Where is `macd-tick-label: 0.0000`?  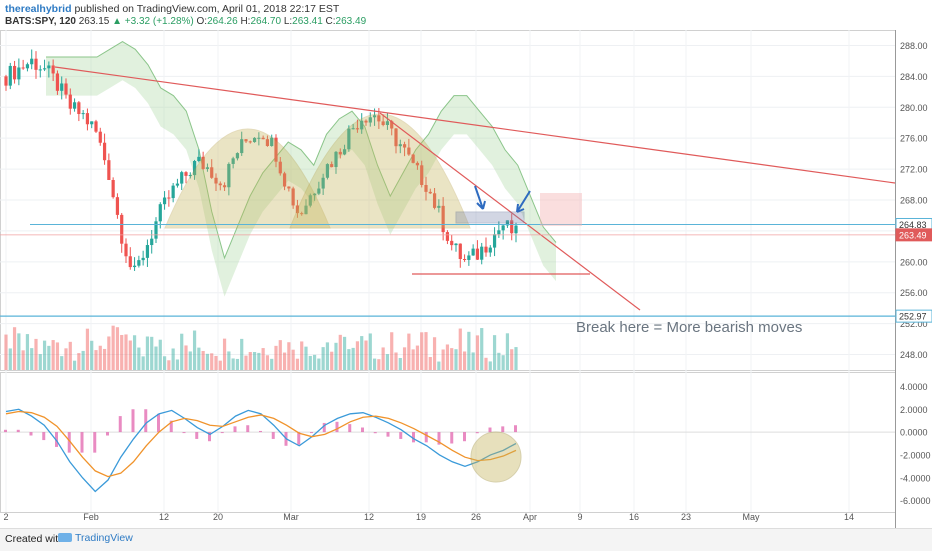
macd-tick-label: 0.0000 is located at coordinates (914, 433).